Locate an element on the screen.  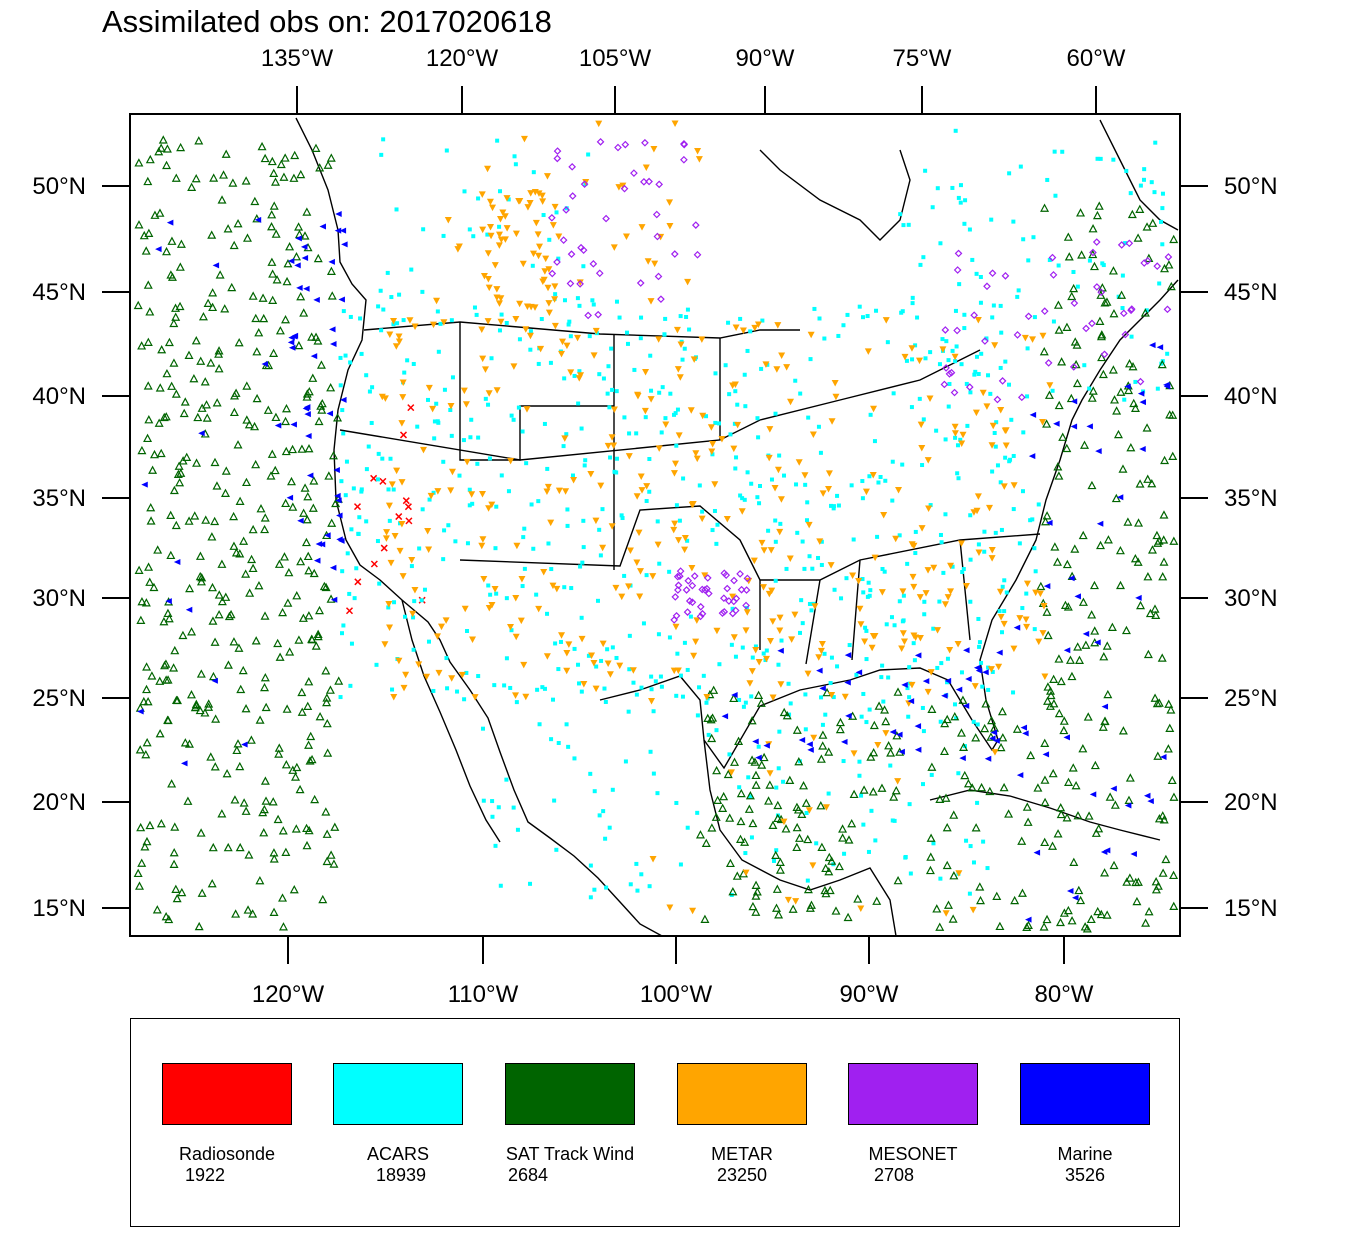
bottom-lon-label: 80°W is located at coordinates (1064, 994).